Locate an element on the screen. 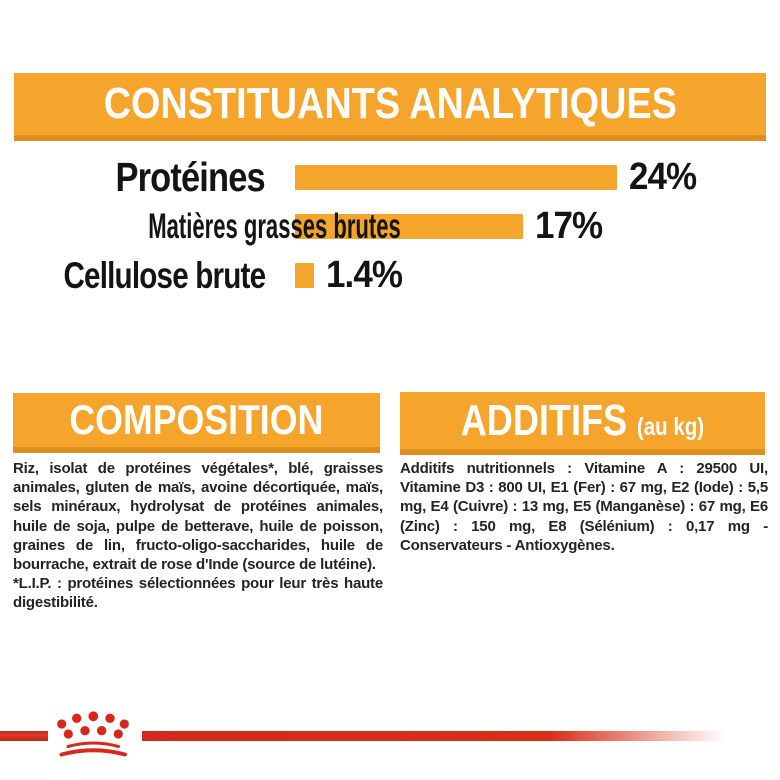 The width and height of the screenshot is (780, 780). additifs-title-suffix: (au kg) is located at coordinates (671, 426).